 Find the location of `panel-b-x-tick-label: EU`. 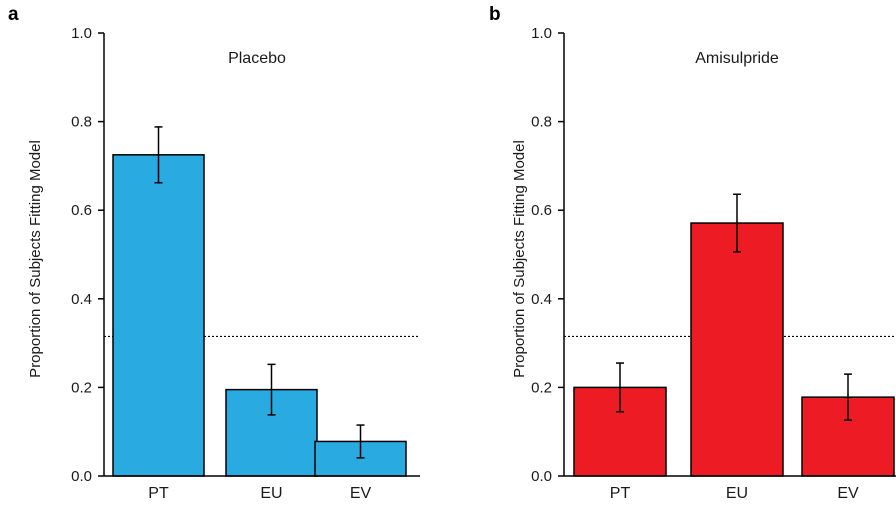

panel-b-x-tick-label: EU is located at coordinates (737, 493).